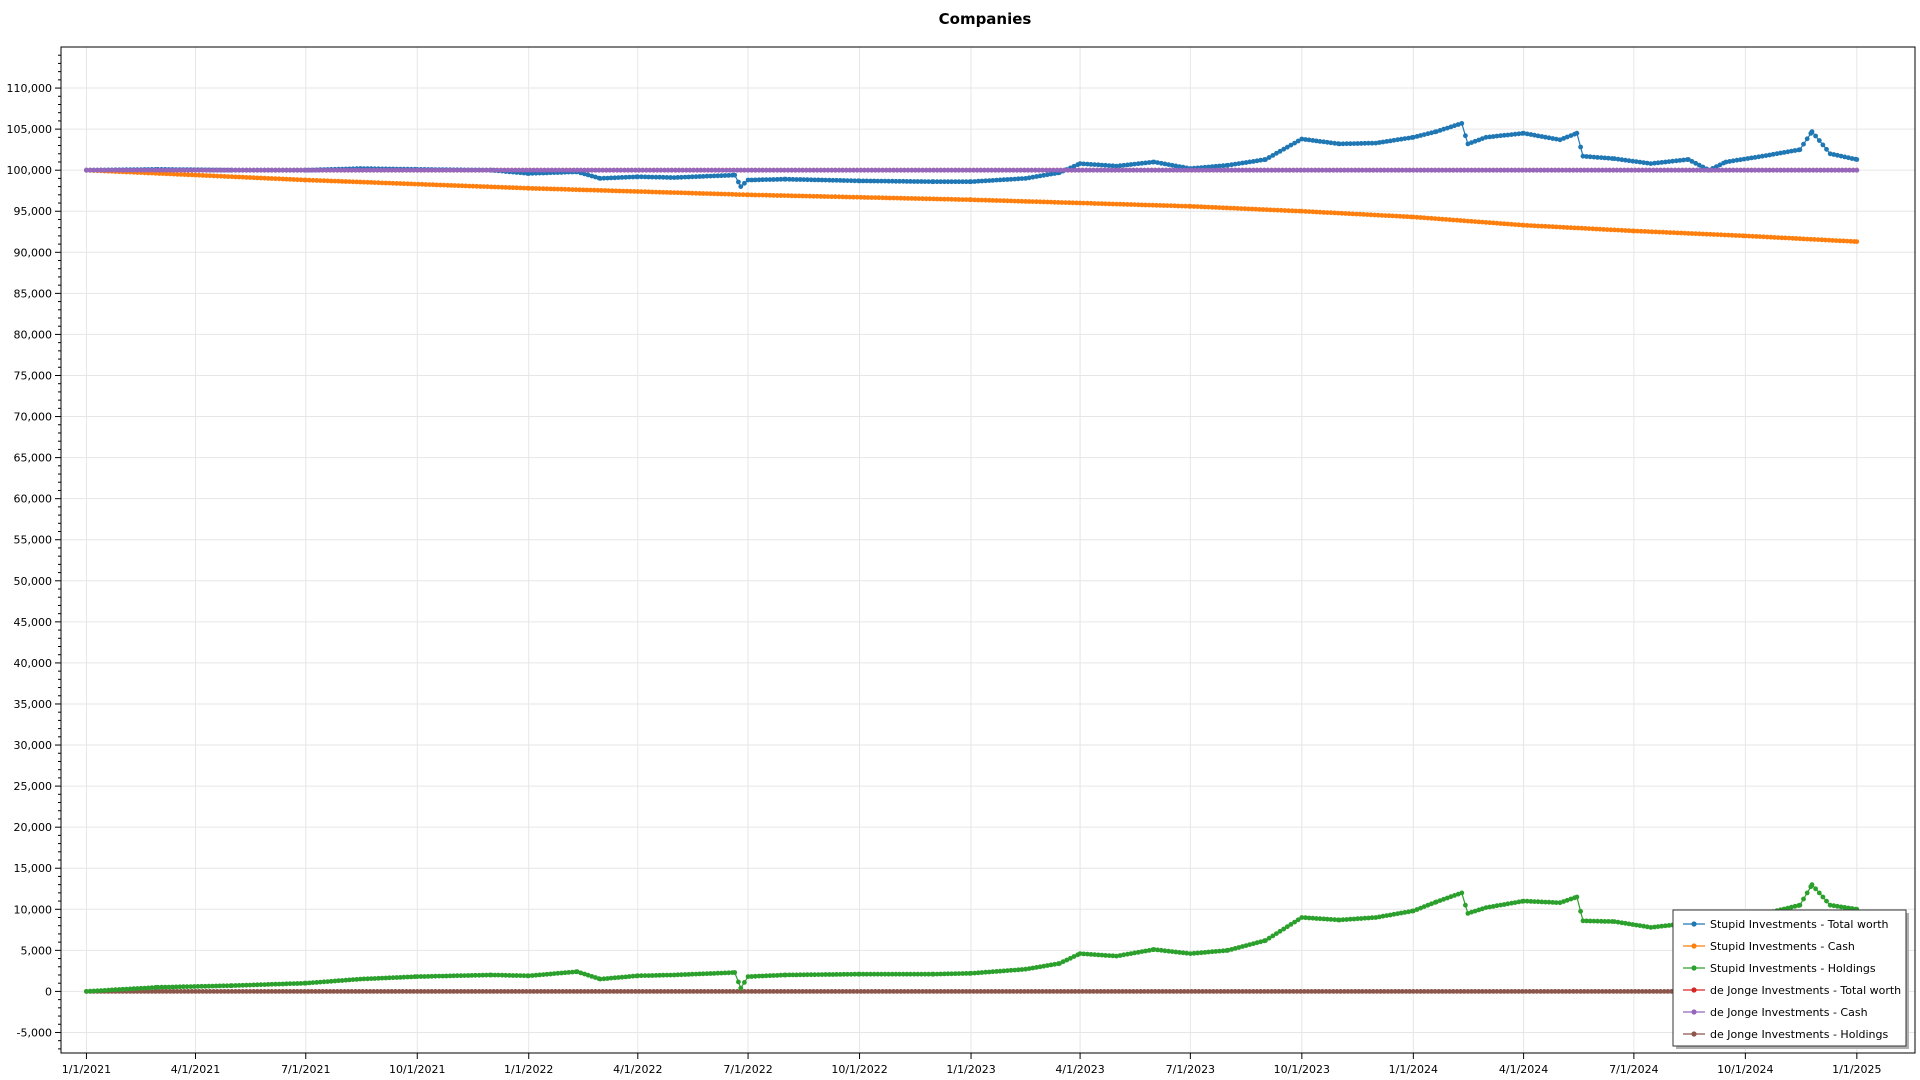 The image size is (1920, 1080). I want to click on x-tick-label: 7/1/2021, so click(305, 1069).